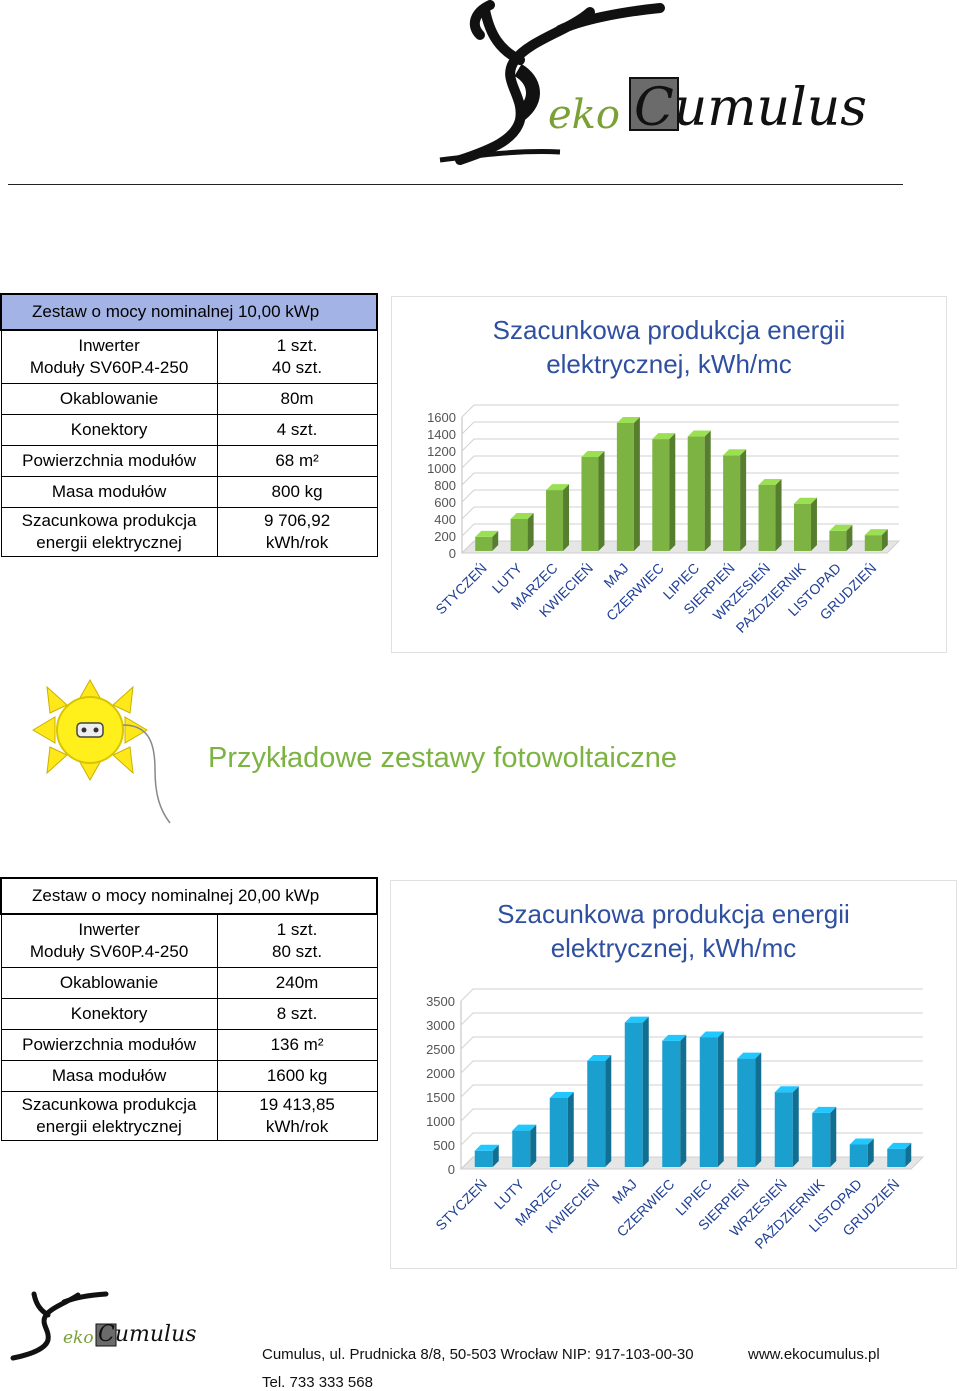 The width and height of the screenshot is (960, 1391). What do you see at coordinates (624, 1191) in the screenshot?
I see `x-tick-label: MAJ` at bounding box center [624, 1191].